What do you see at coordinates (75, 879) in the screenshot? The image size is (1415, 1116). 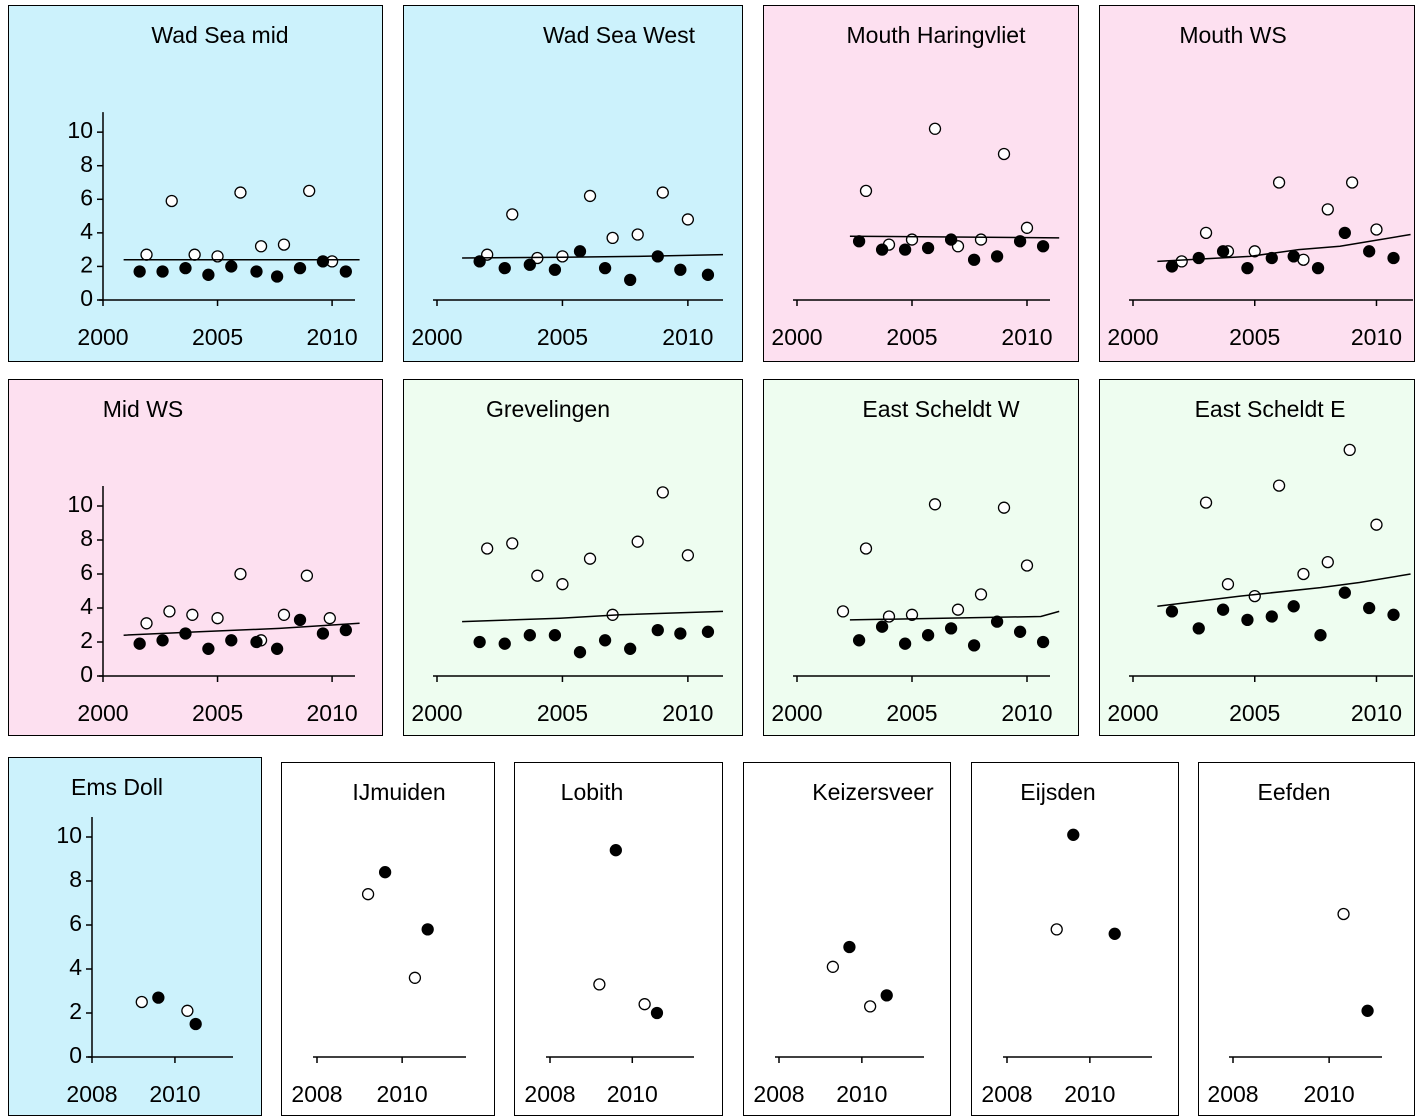 I see `y-tick-label: 8` at bounding box center [75, 879].